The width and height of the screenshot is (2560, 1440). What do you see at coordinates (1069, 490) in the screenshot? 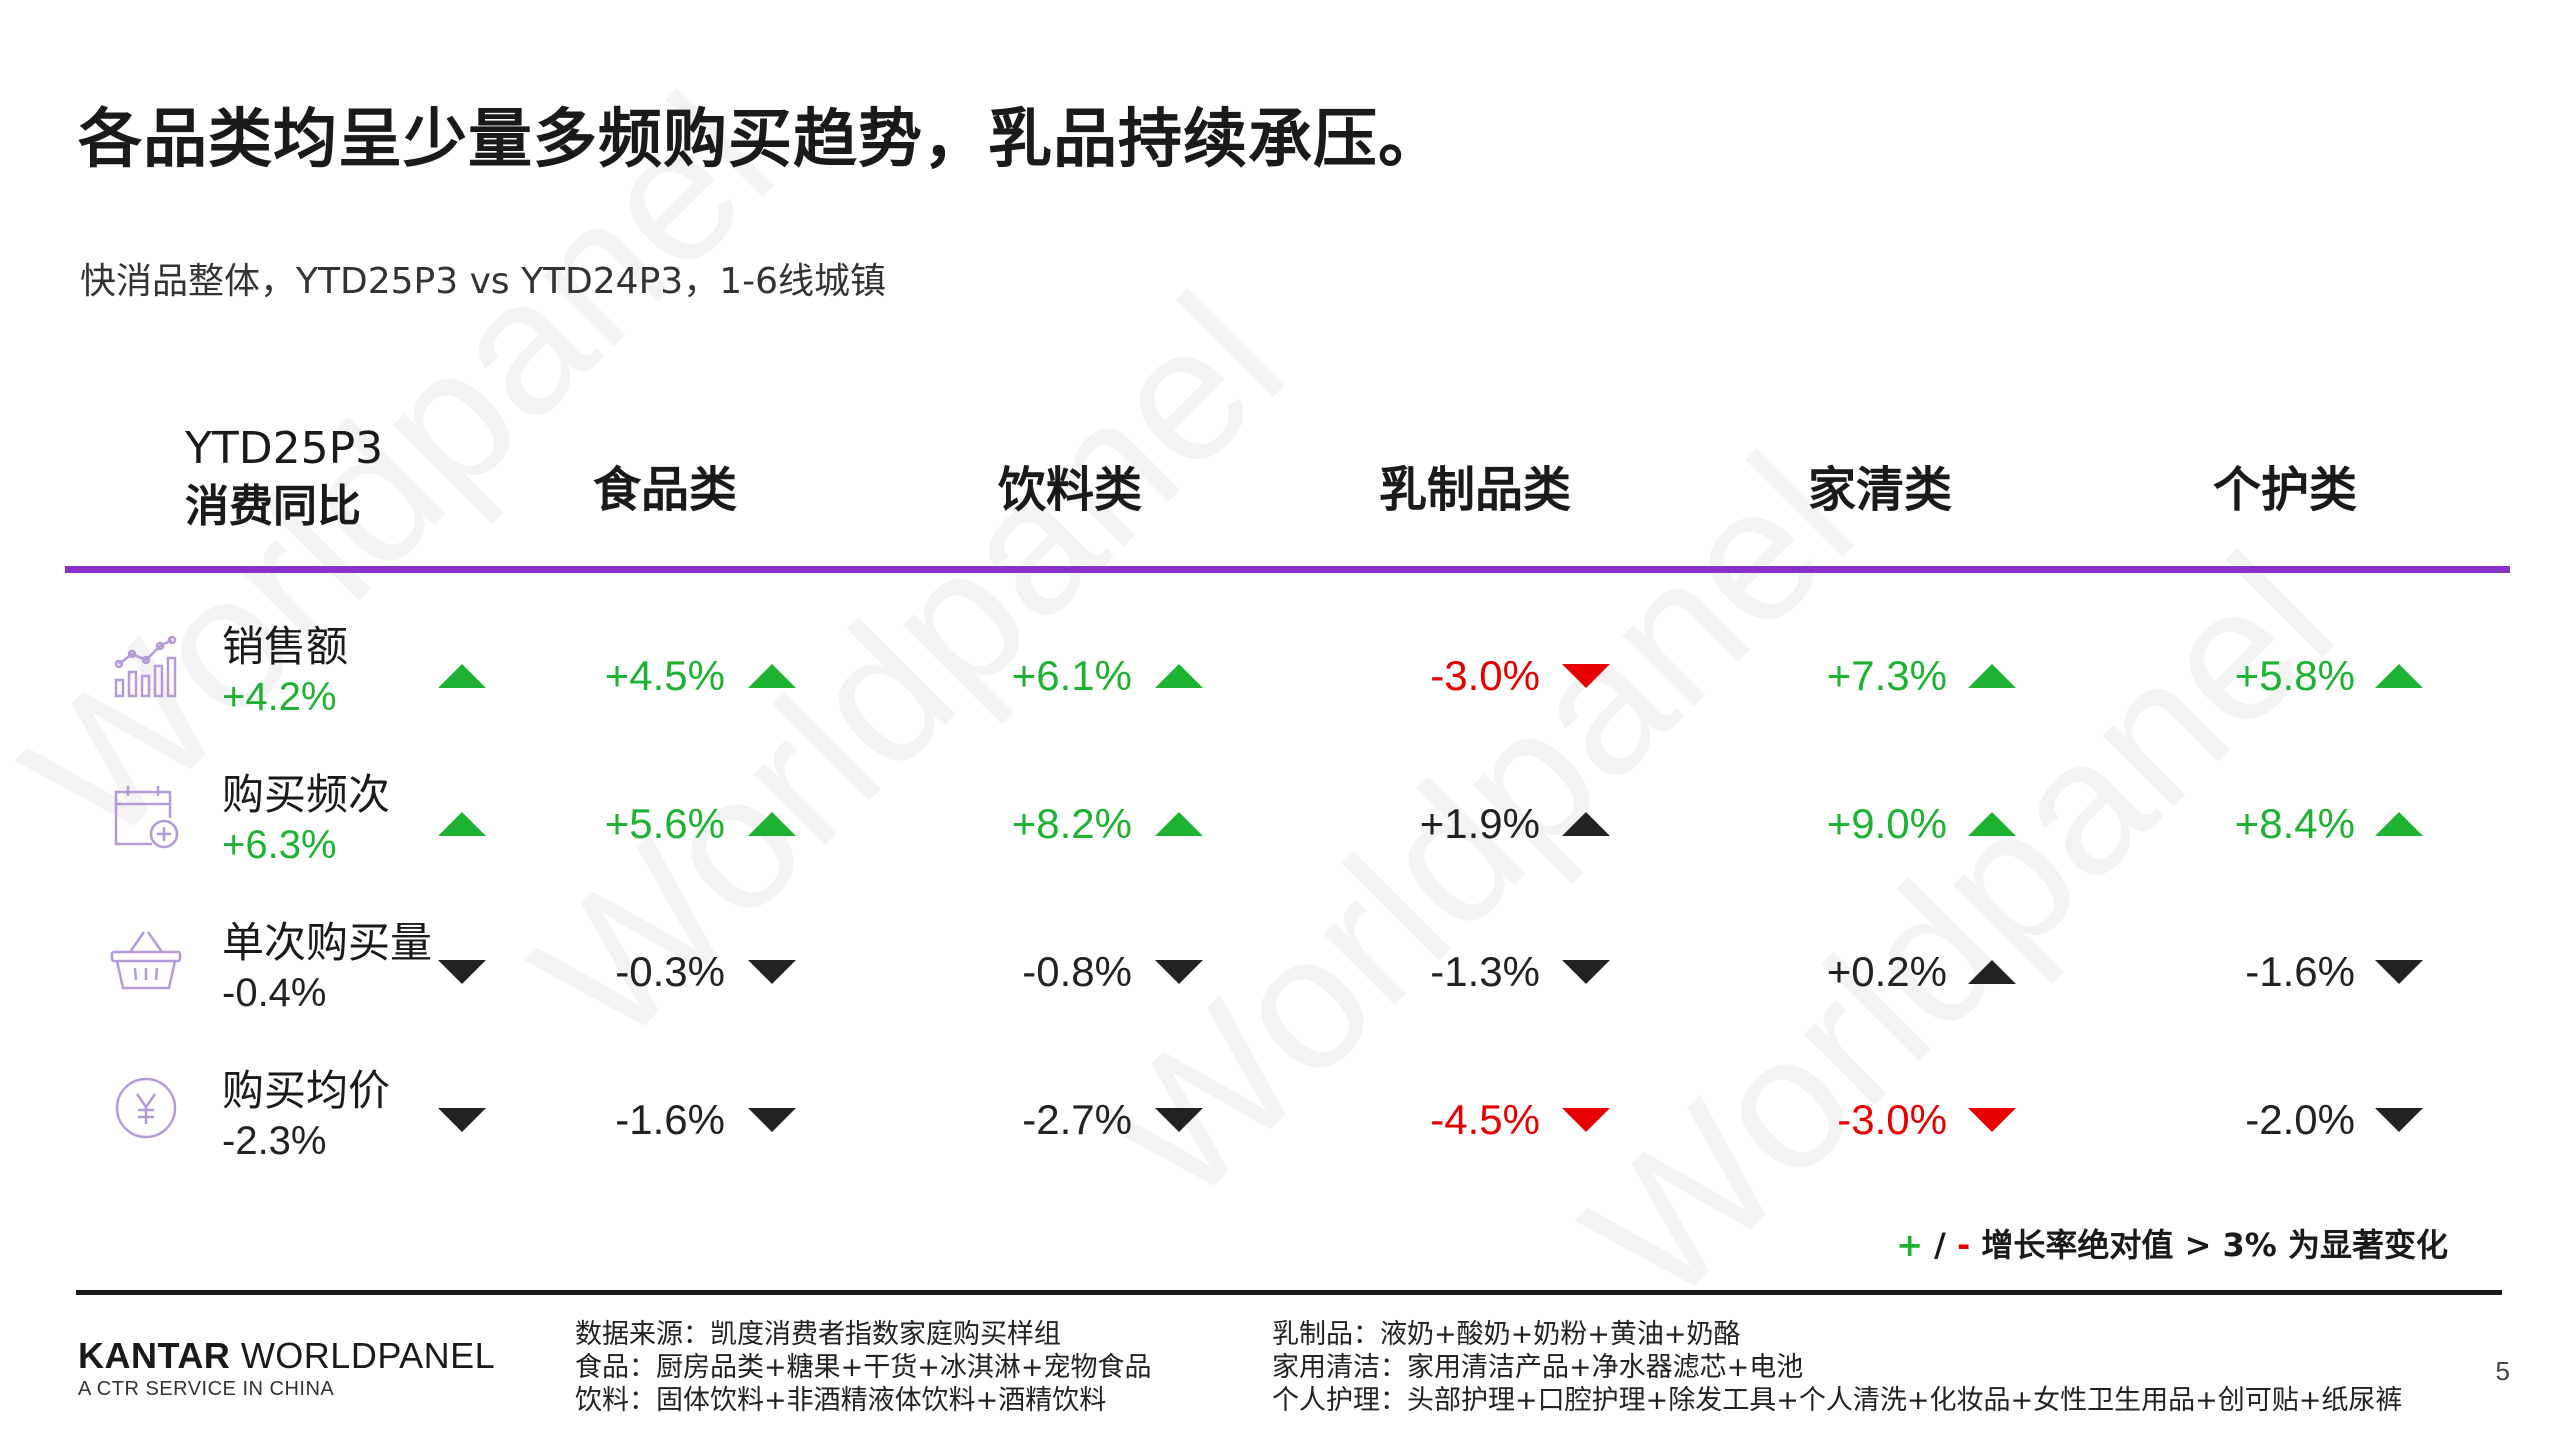
I see `column-header-beverage: 饮料类` at bounding box center [1069, 490].